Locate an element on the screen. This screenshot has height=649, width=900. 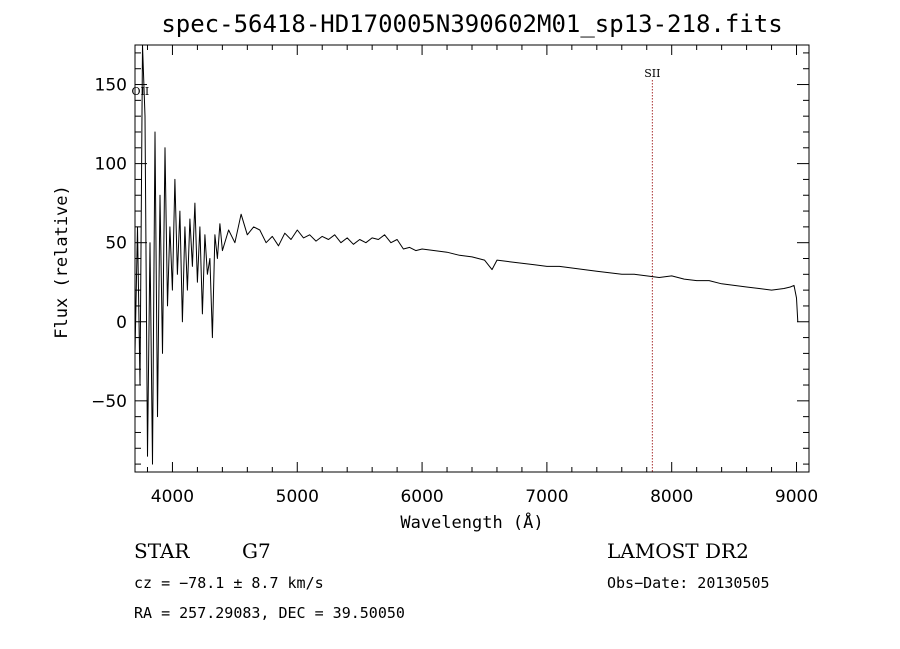
x-tick-label: 6000 is located at coordinates (421, 497).